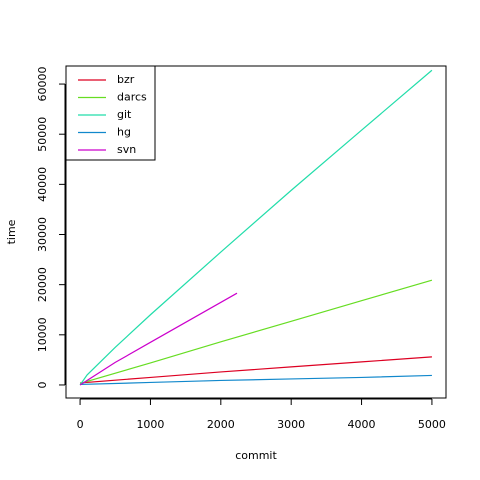  What do you see at coordinates (150, 424) in the screenshot?
I see `x-tick-label: 1000` at bounding box center [150, 424].